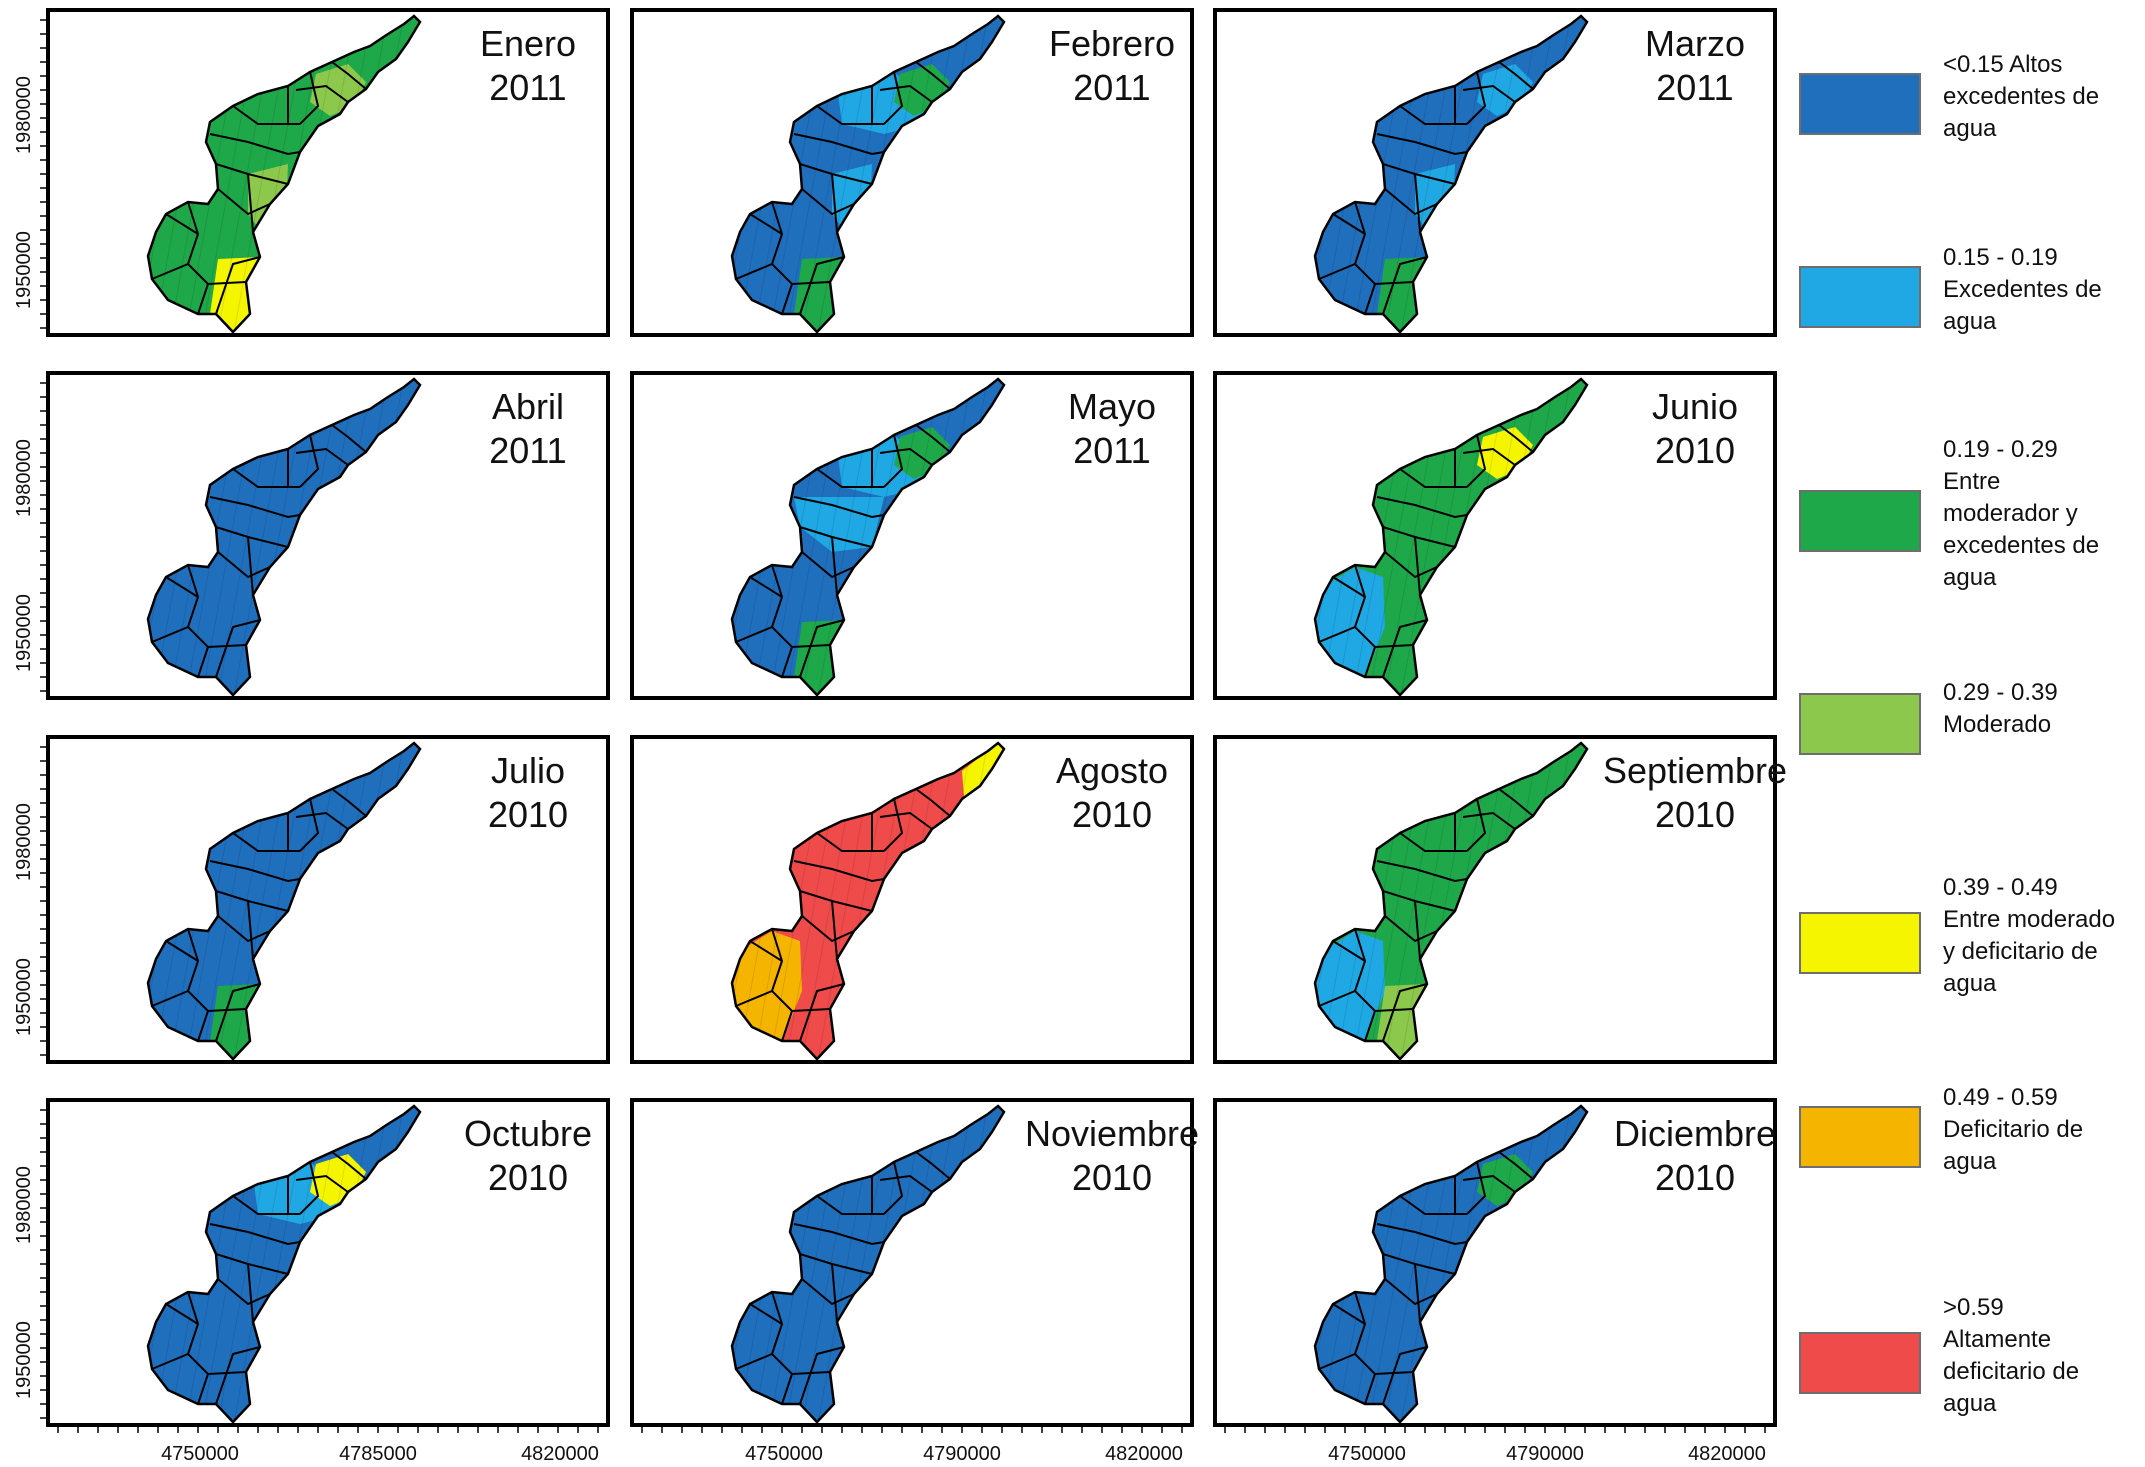  I want to click on panel-year-label: 2010, so click(528, 814).